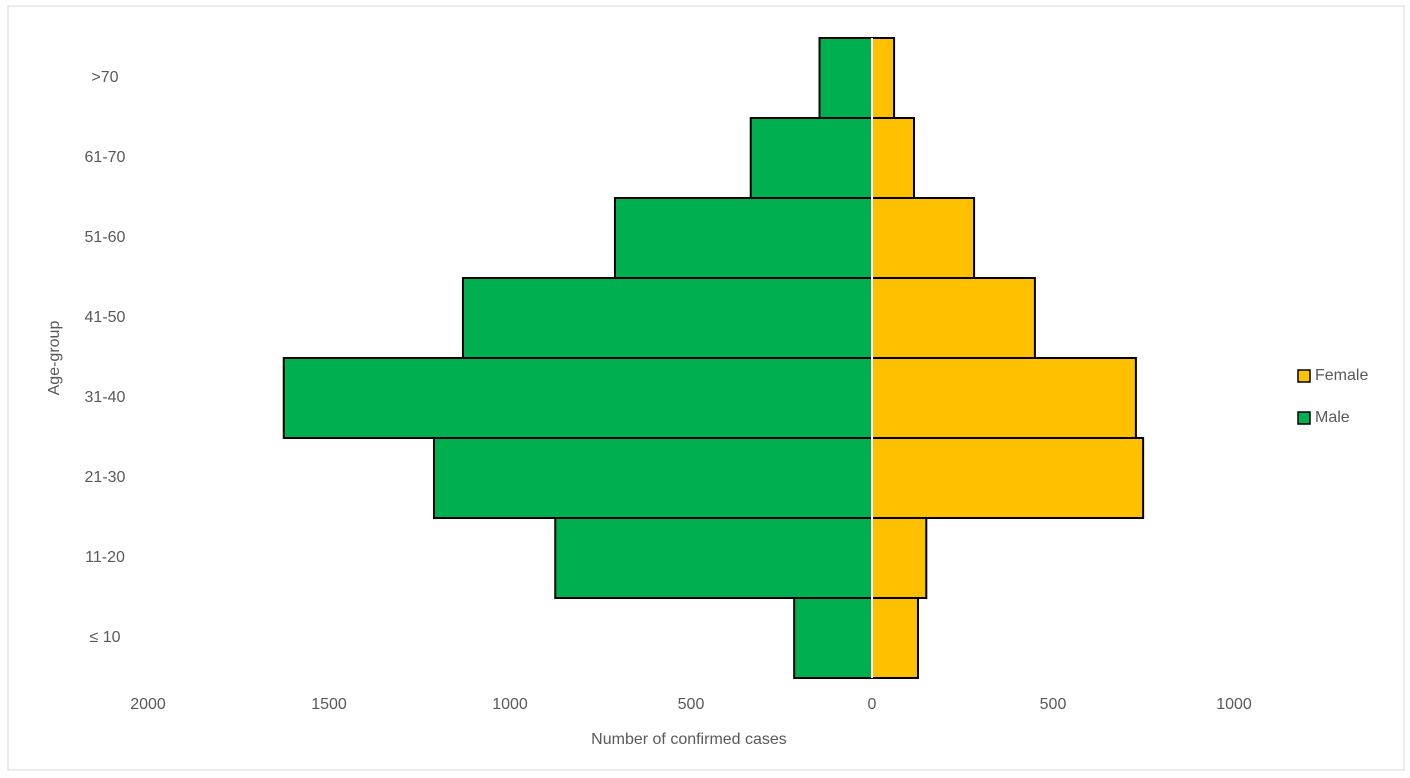 This screenshot has width=1410, height=778. I want to click on x-tick-label: 1500, so click(329, 704).